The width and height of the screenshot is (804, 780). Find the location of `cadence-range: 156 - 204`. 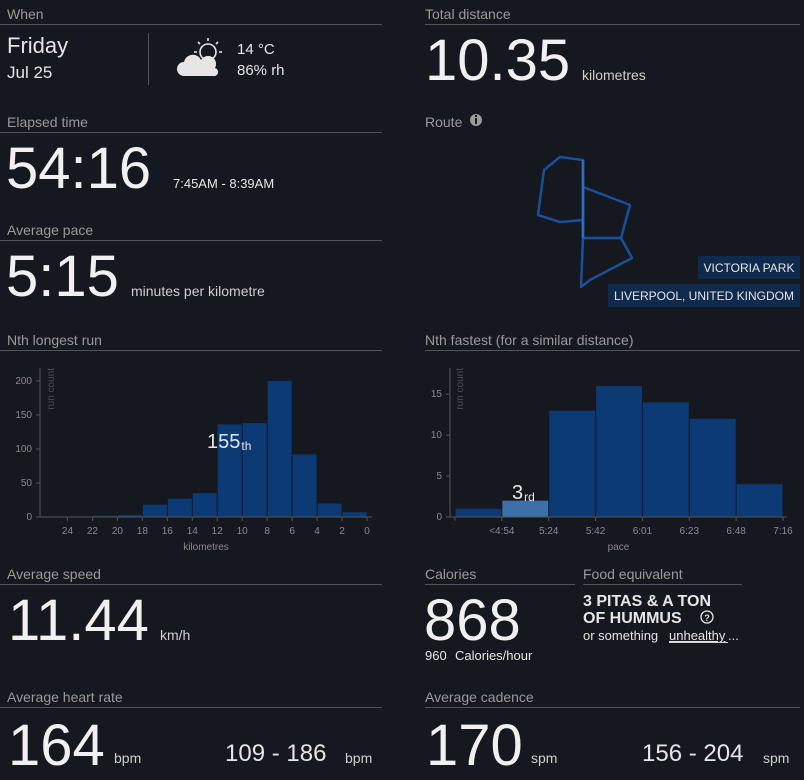

cadence-range: 156 - 204 is located at coordinates (692, 753).